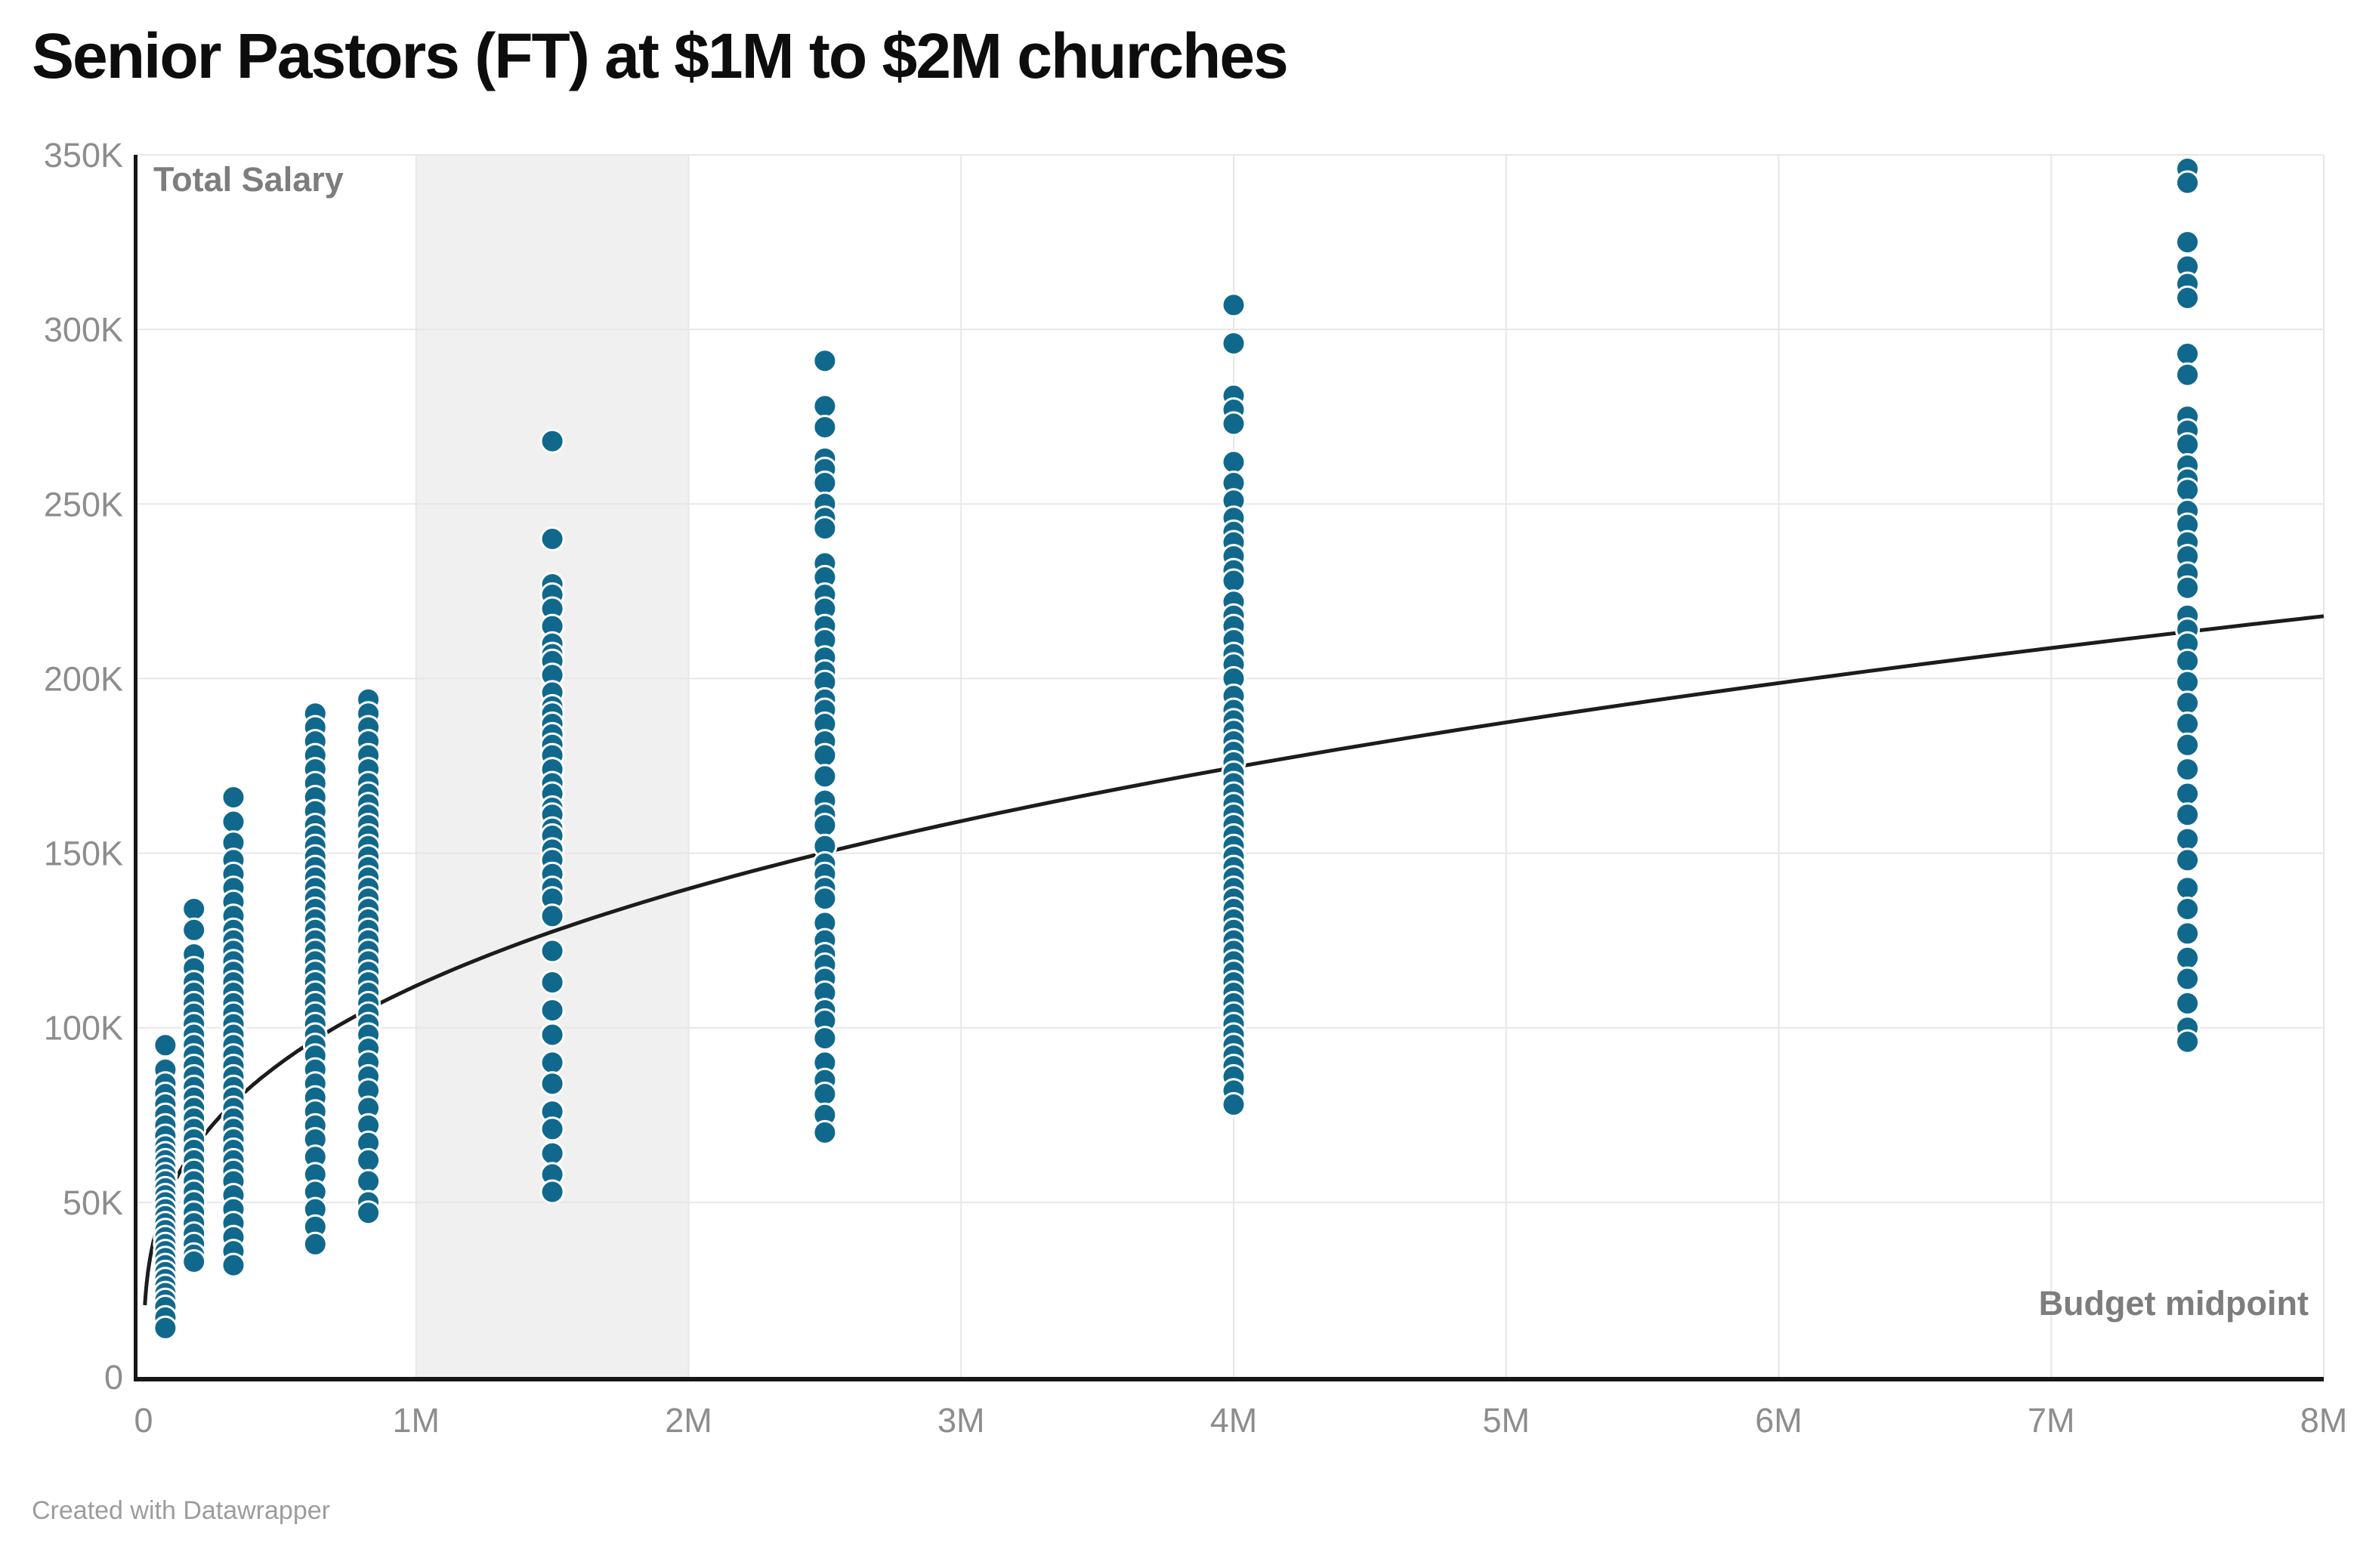  I want to click on x-tick-label: 2M, so click(688, 1420).